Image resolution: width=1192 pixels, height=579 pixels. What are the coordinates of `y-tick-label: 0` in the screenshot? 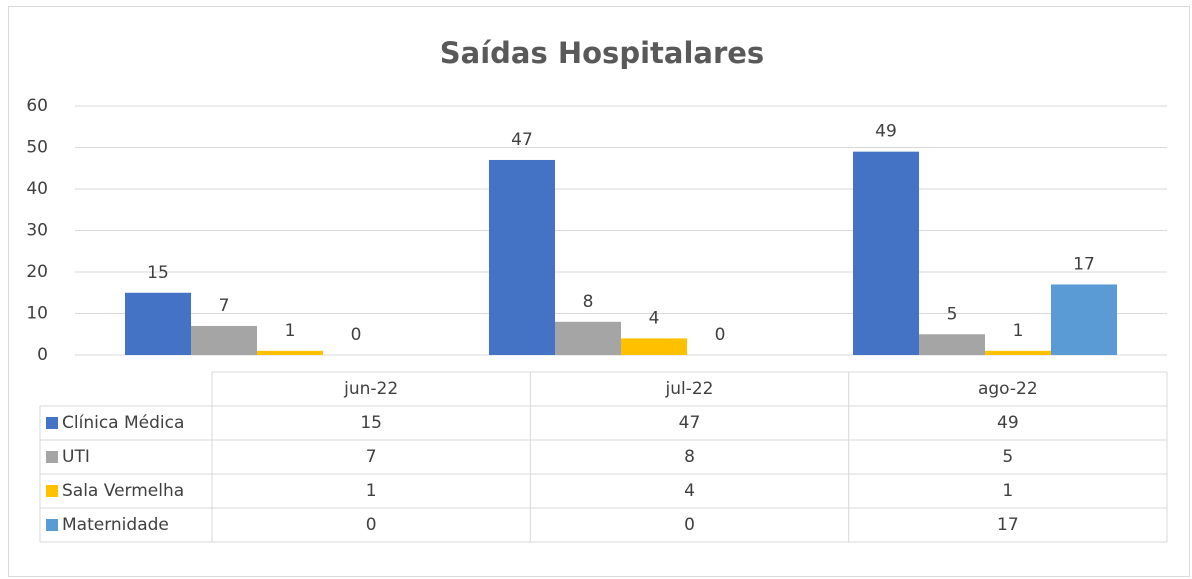 It's located at (42, 355).